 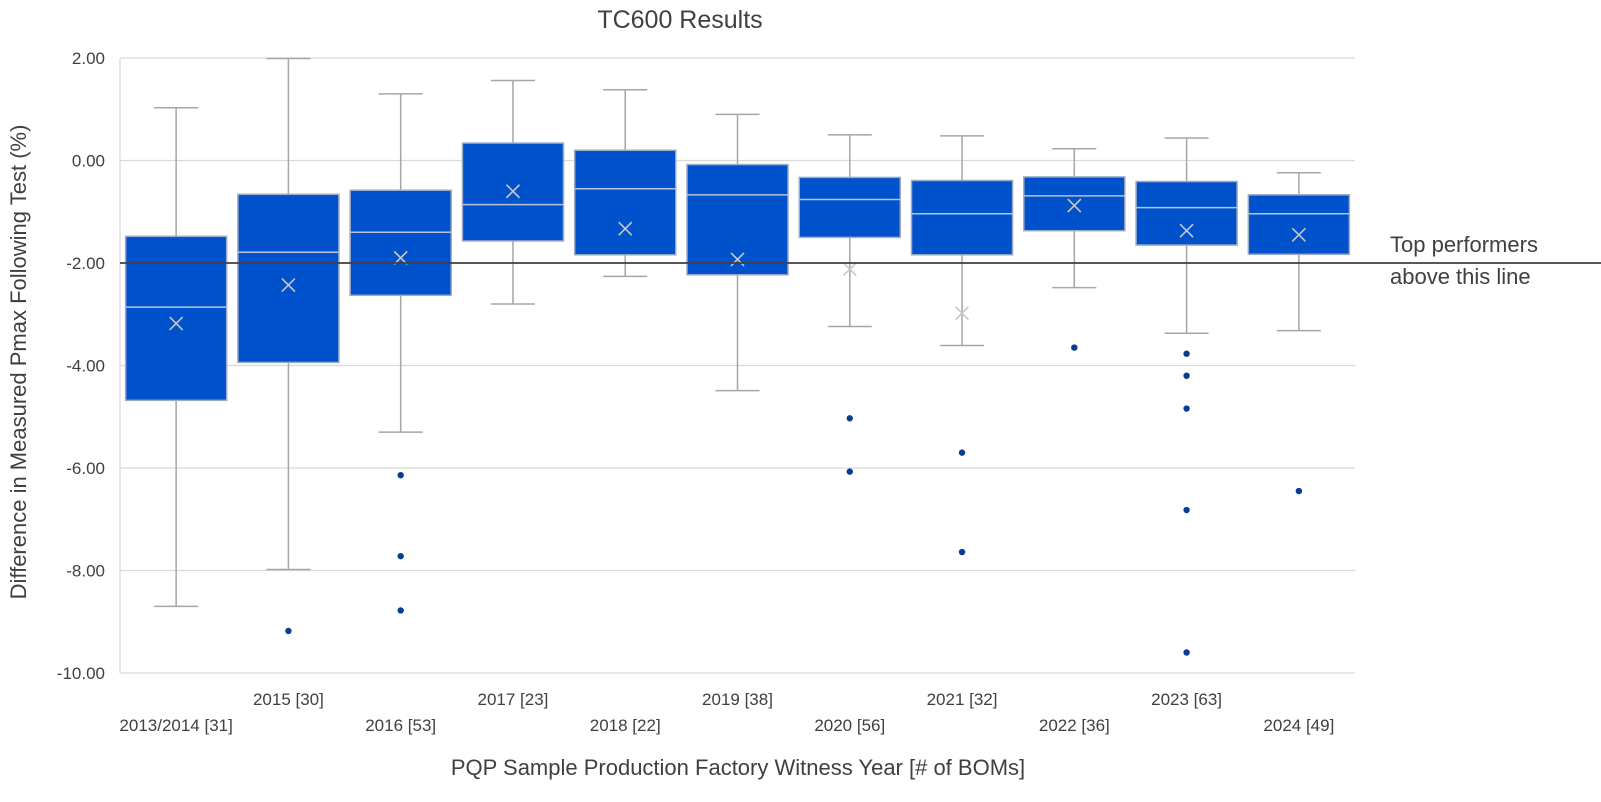 What do you see at coordinates (85, 366) in the screenshot?
I see `y-tick-label: -4.00` at bounding box center [85, 366].